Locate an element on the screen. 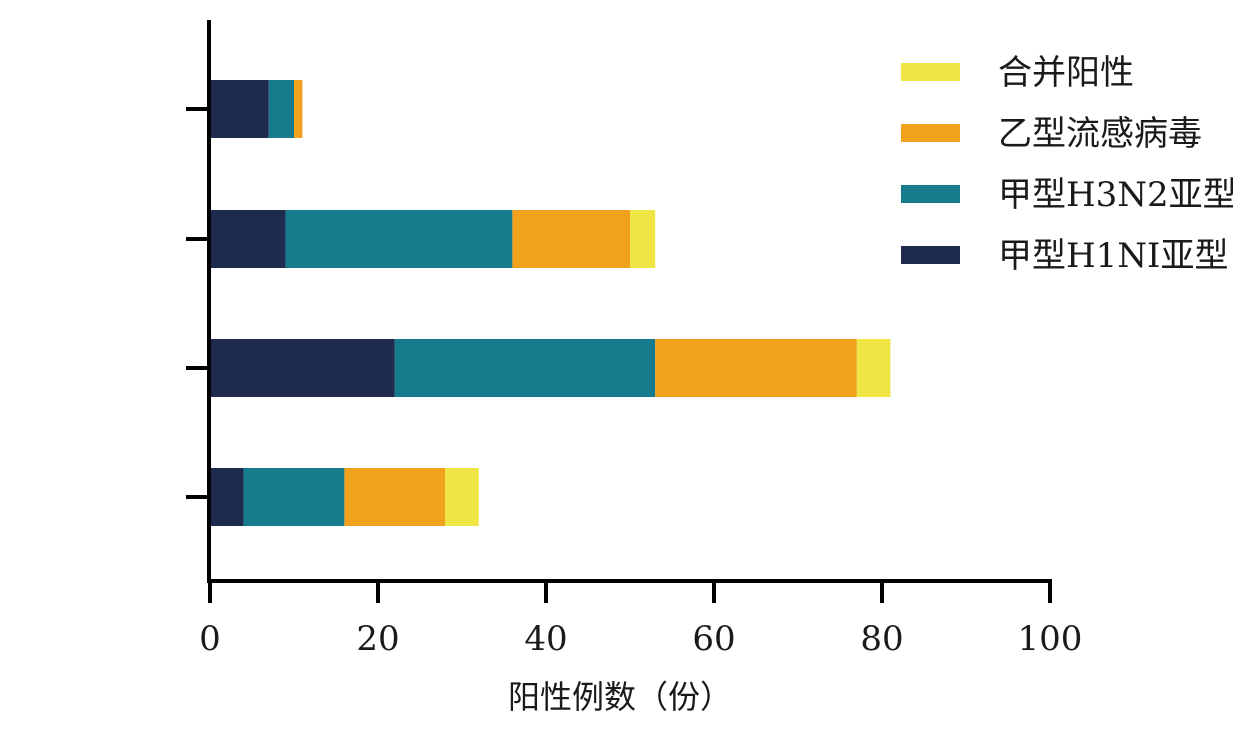 This screenshot has height=736, width=1233. x-tick-label: 0 is located at coordinates (210, 639).